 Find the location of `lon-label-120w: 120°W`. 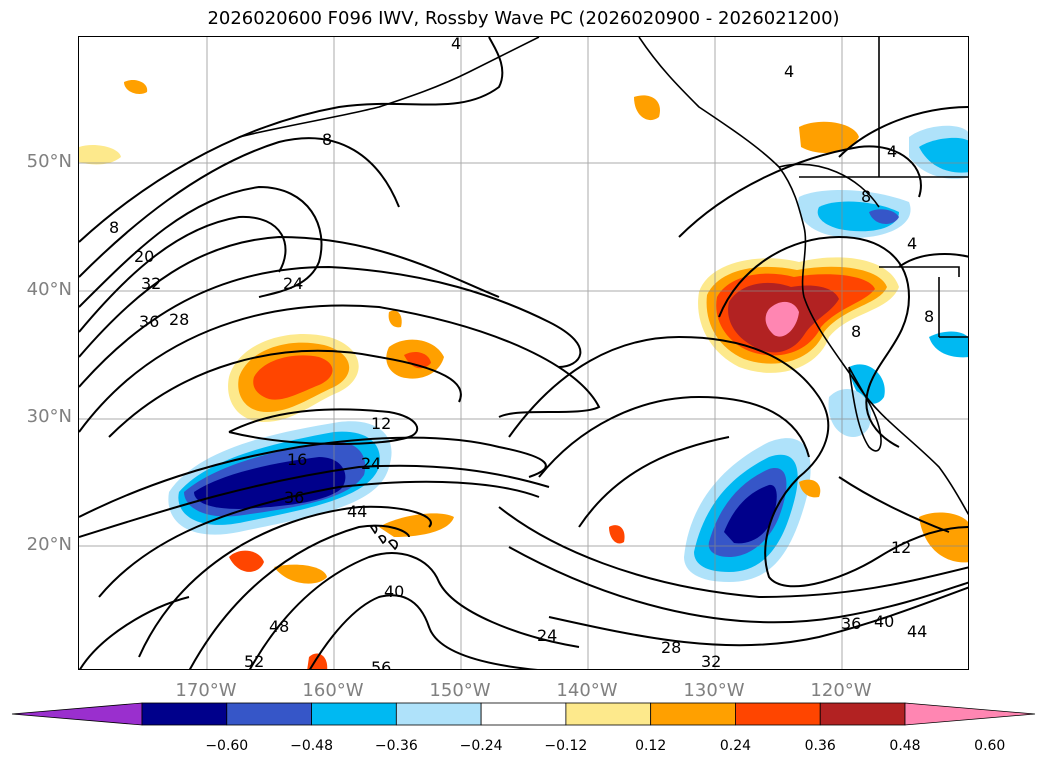

lon-label-120w: 120°W is located at coordinates (841, 690).